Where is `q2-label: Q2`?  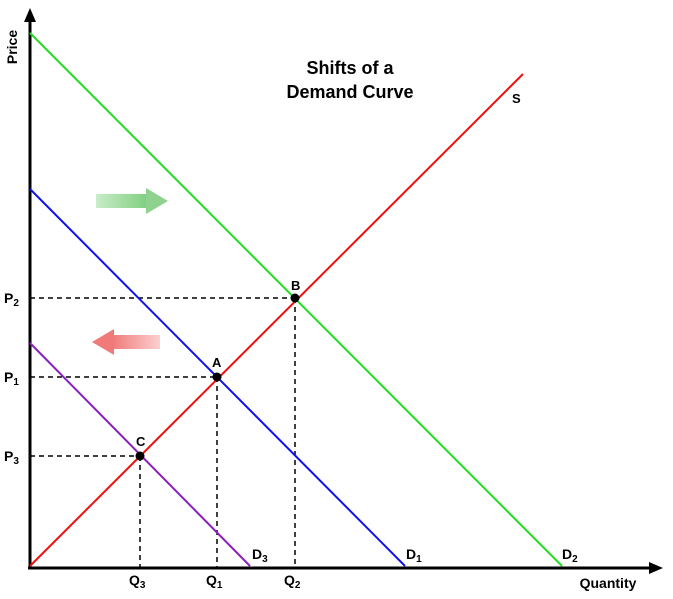
q2-label: Q2 is located at coordinates (292, 581).